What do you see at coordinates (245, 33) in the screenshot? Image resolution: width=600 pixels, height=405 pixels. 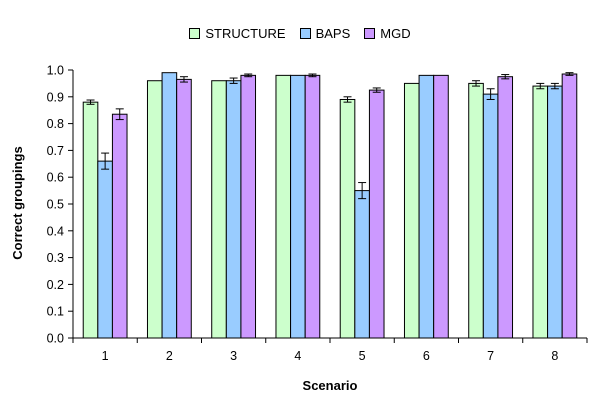 I see `legend-label-structure: STRUCTURE` at bounding box center [245, 33].